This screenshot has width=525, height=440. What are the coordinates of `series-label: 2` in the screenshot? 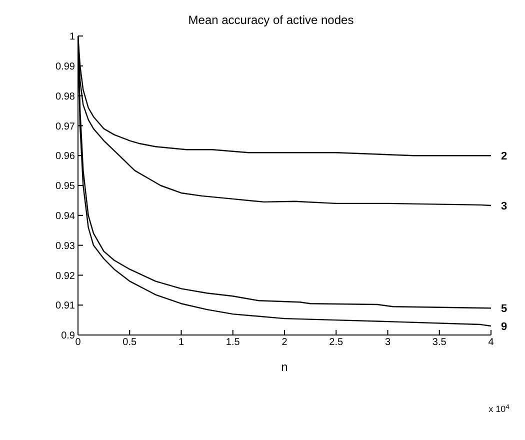 It's located at (504, 156).